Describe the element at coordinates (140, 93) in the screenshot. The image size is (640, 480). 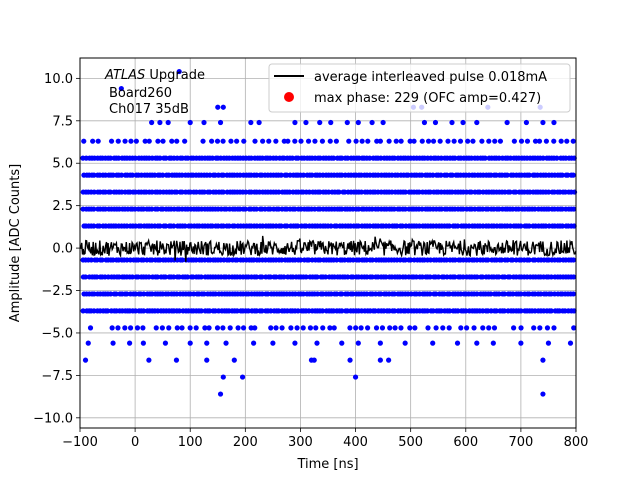
I see `board-label: Board260` at that location.